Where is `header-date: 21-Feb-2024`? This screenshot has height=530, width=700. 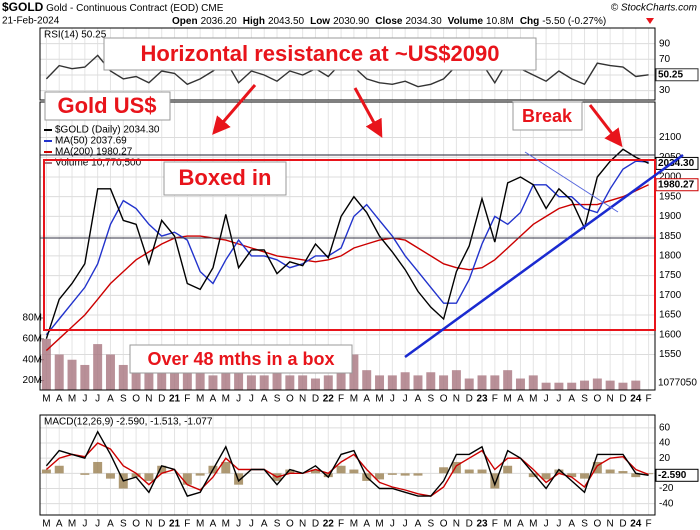
header-date: 21-Feb-2024 is located at coordinates (31, 21).